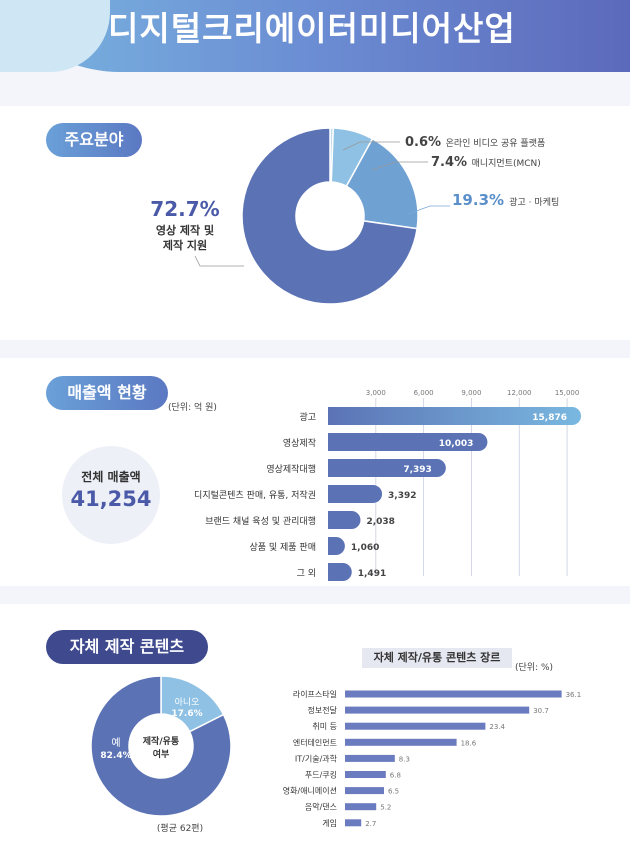 The width and height of the screenshot is (630, 848). Describe the element at coordinates (534, 668) in the screenshot. I see `genre-chart-unit: (단위: %)` at that location.